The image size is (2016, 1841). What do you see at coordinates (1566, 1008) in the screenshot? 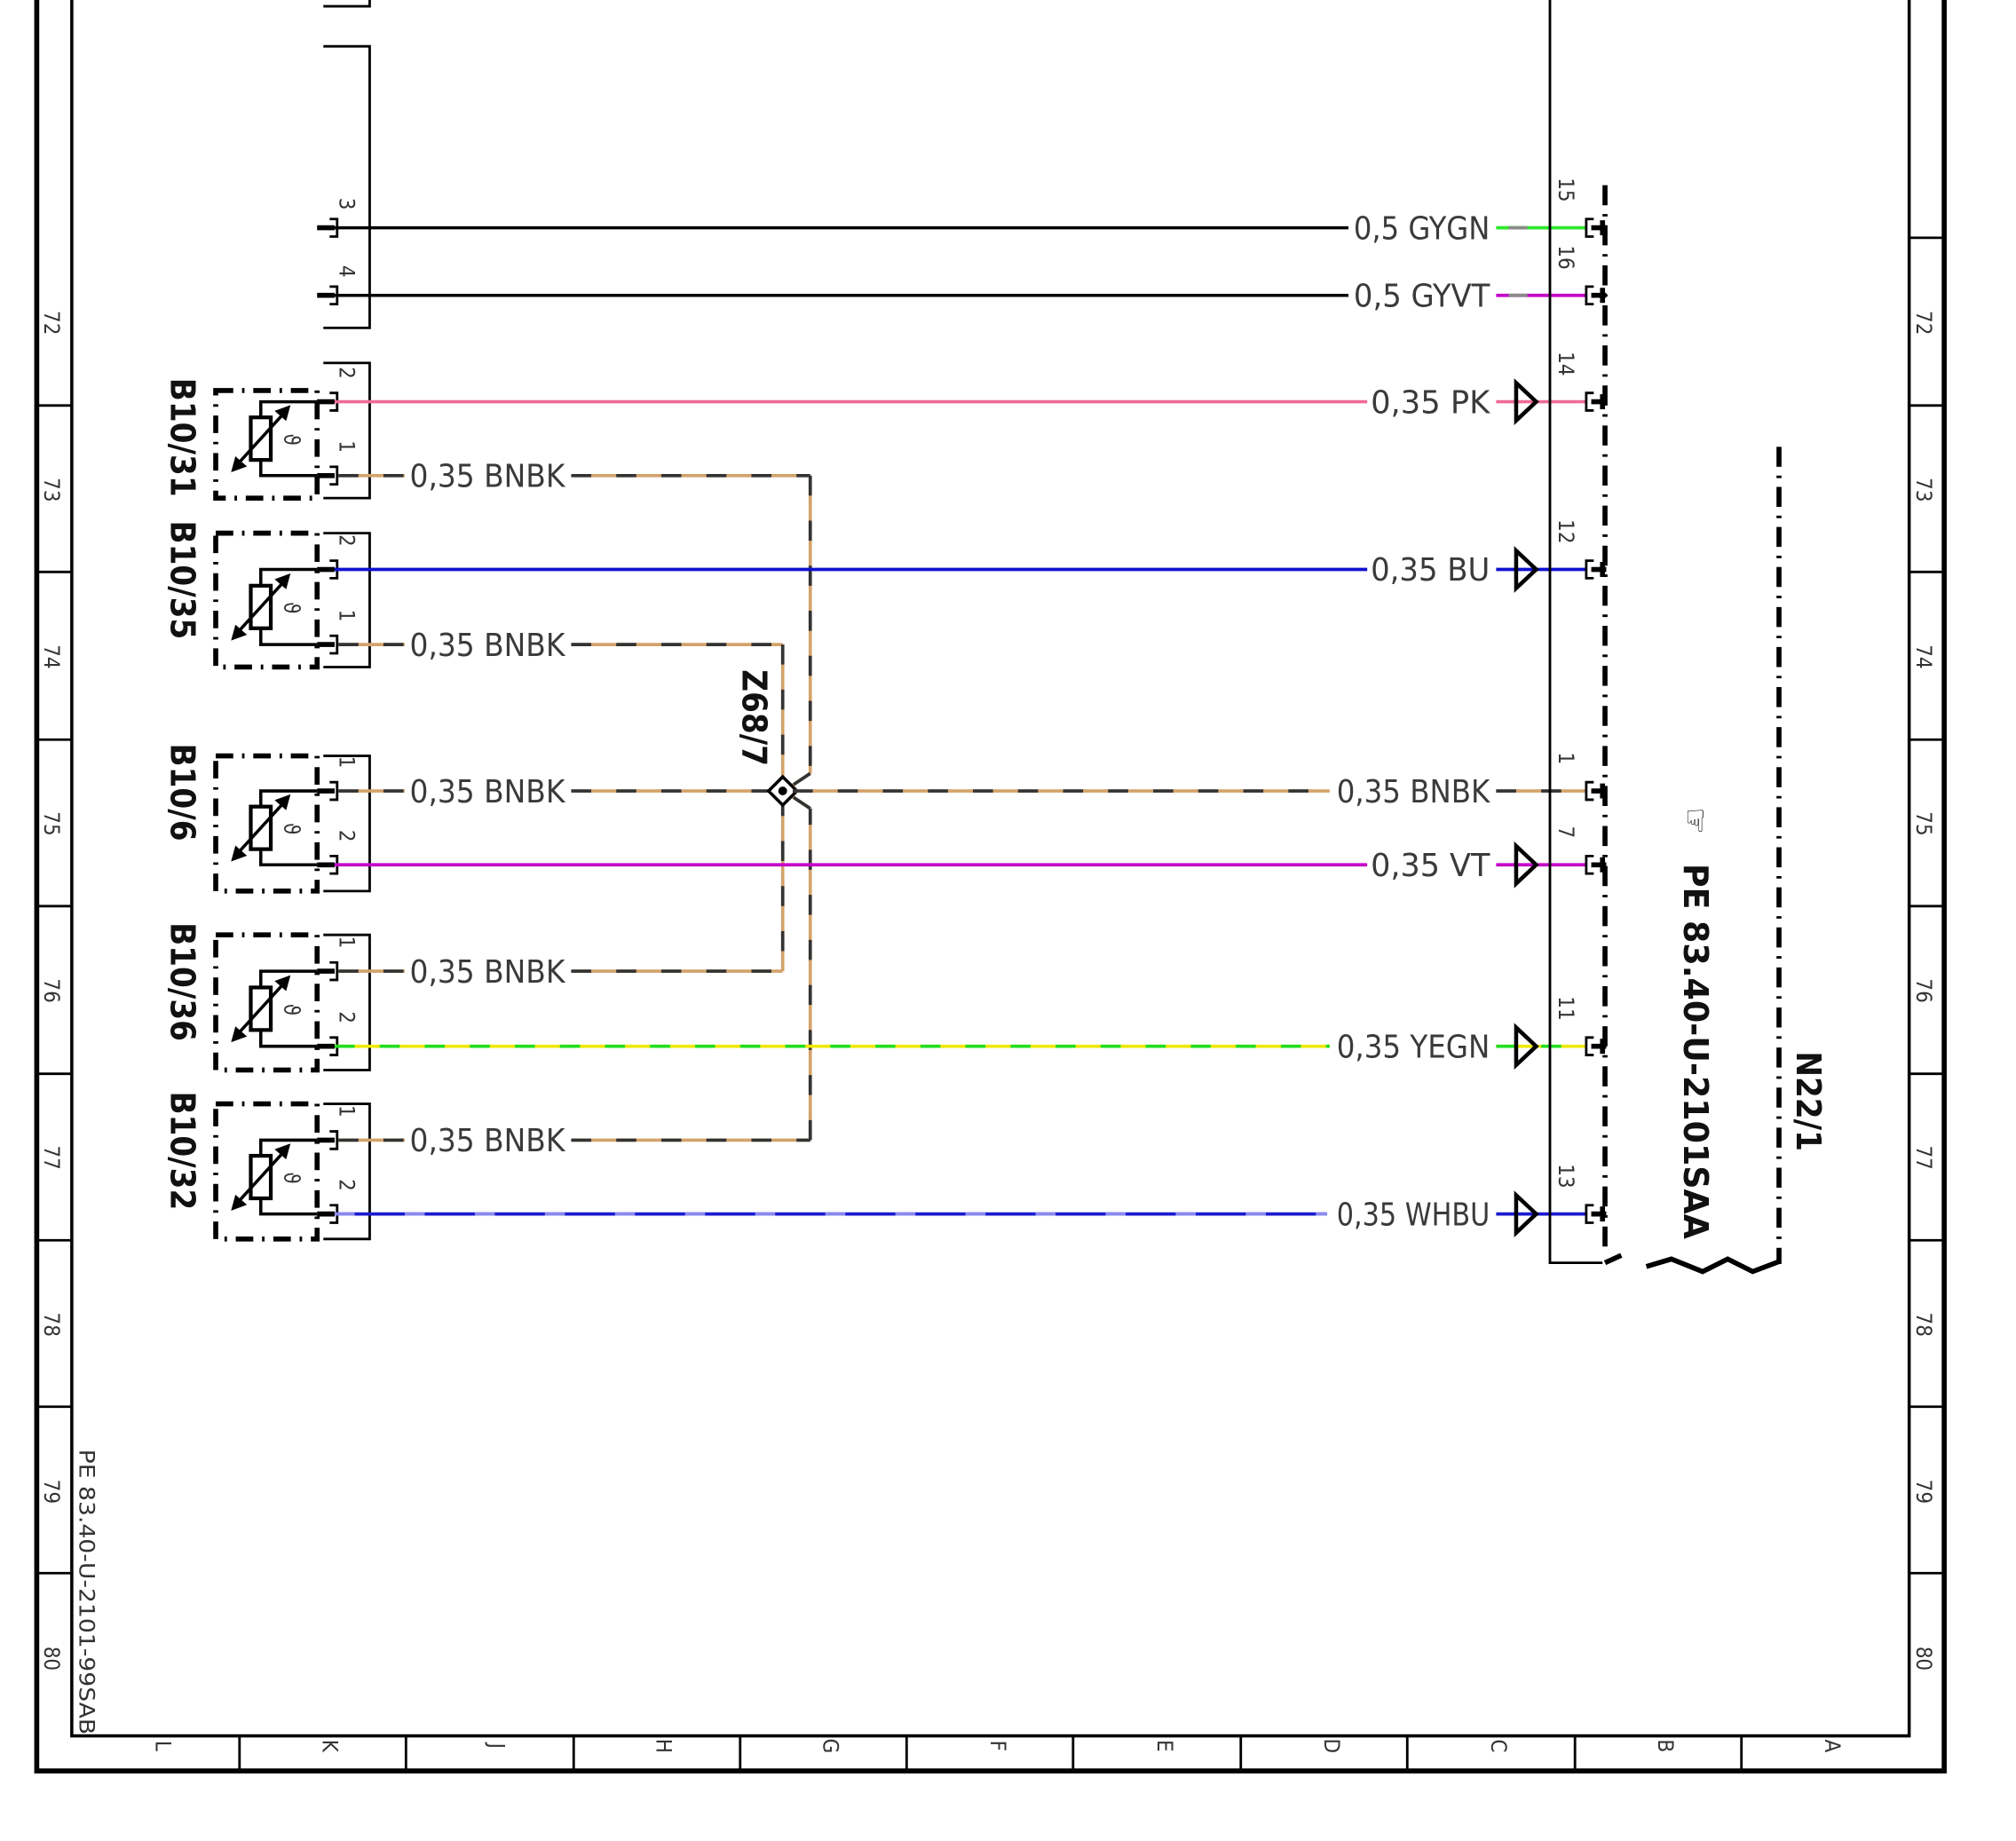
I see `pin-number: 11` at bounding box center [1566, 1008].